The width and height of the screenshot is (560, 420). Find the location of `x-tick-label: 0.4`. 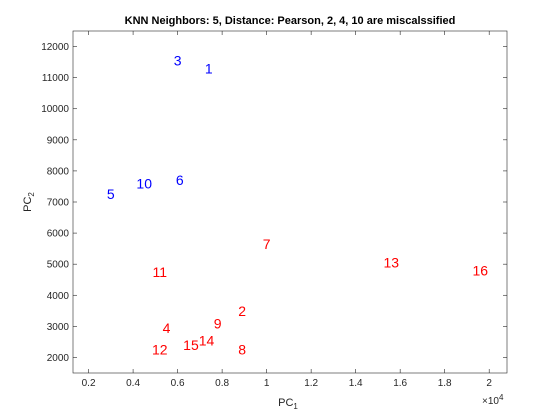

x-tick-label: 0.4 is located at coordinates (133, 383).